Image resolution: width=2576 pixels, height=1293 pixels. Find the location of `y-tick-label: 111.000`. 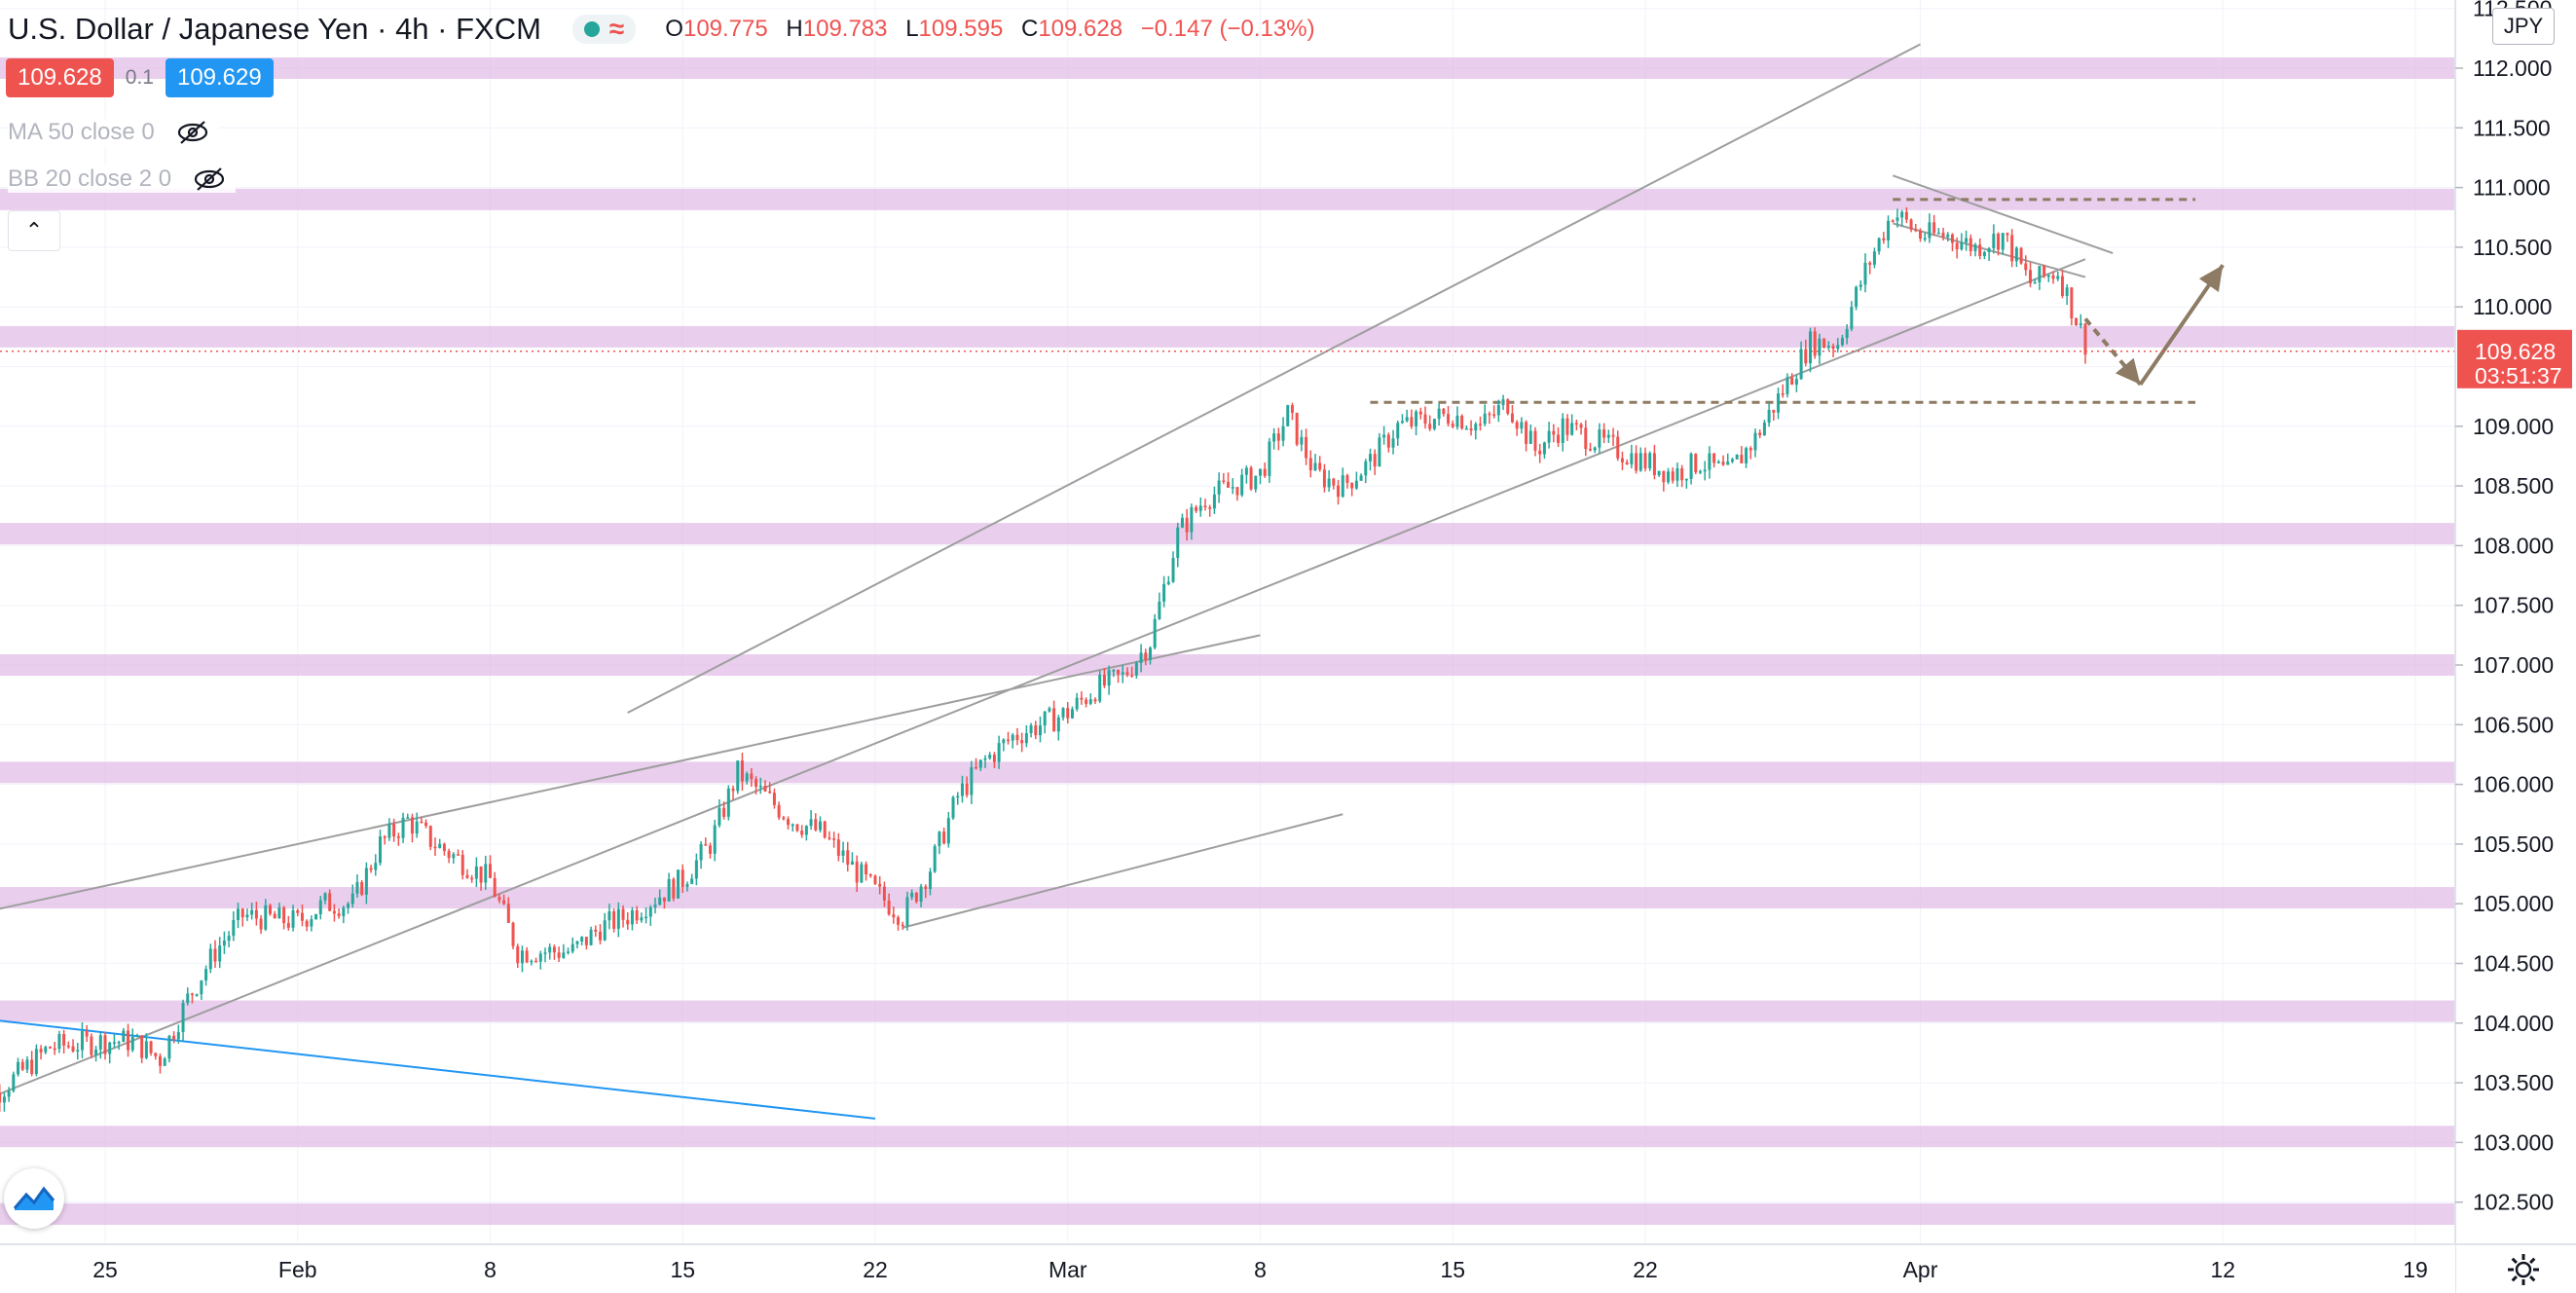

y-tick-label: 111.000 is located at coordinates (2512, 188).